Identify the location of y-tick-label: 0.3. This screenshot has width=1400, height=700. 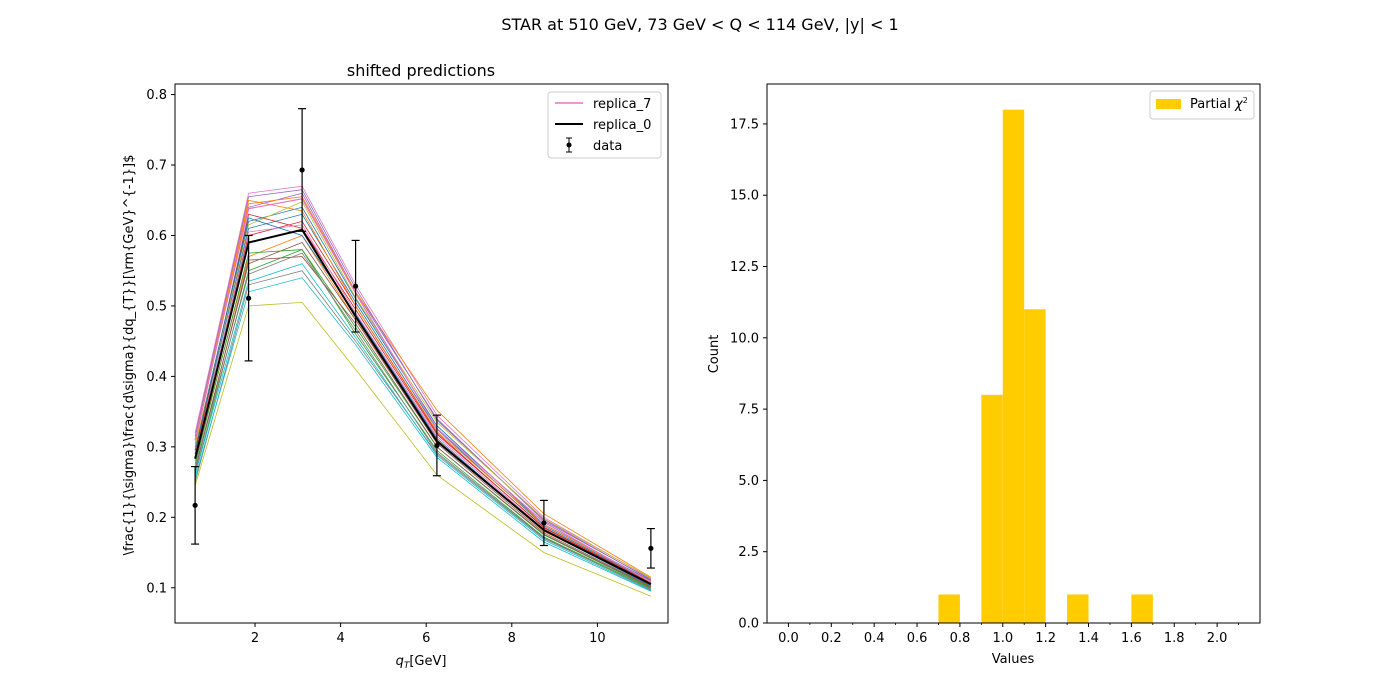
(156, 447).